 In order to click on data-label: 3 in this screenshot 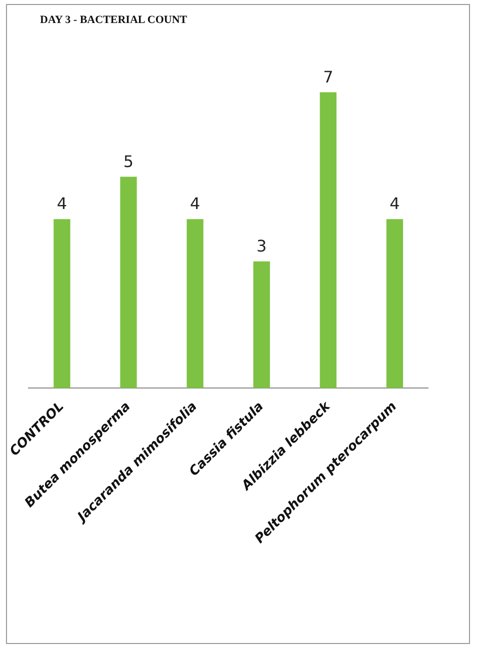, I will do `click(261, 246)`.